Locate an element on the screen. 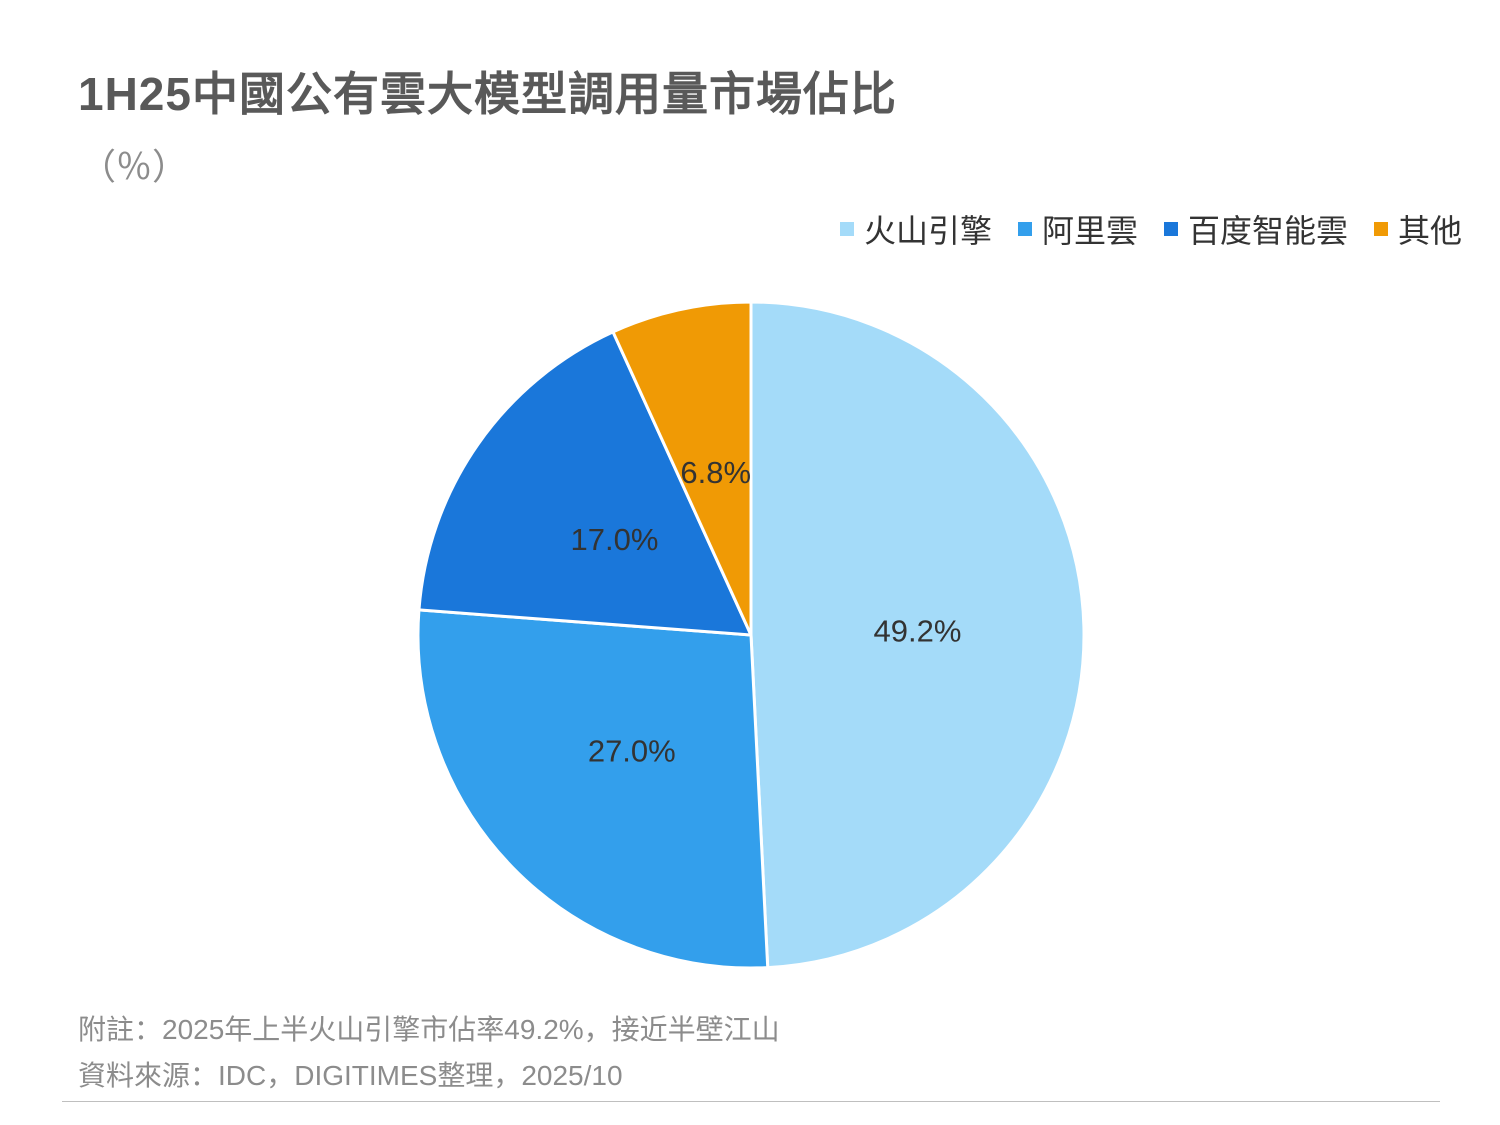 The height and width of the screenshot is (1125, 1500). footer-divider is located at coordinates (751, 1101).